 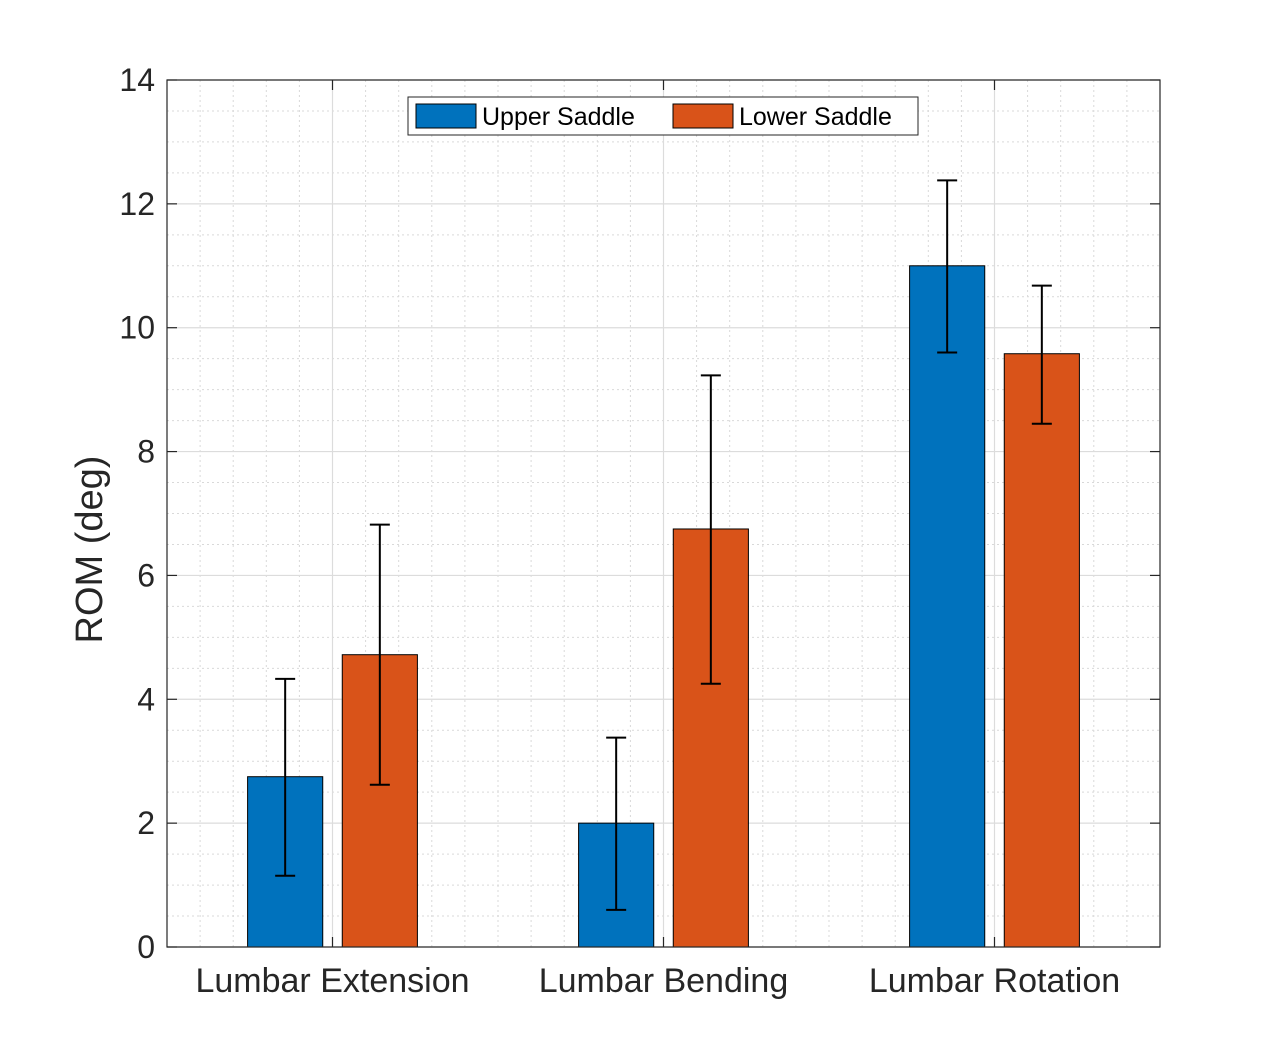 I want to click on y-tick-label: 8, so click(x=146, y=452).